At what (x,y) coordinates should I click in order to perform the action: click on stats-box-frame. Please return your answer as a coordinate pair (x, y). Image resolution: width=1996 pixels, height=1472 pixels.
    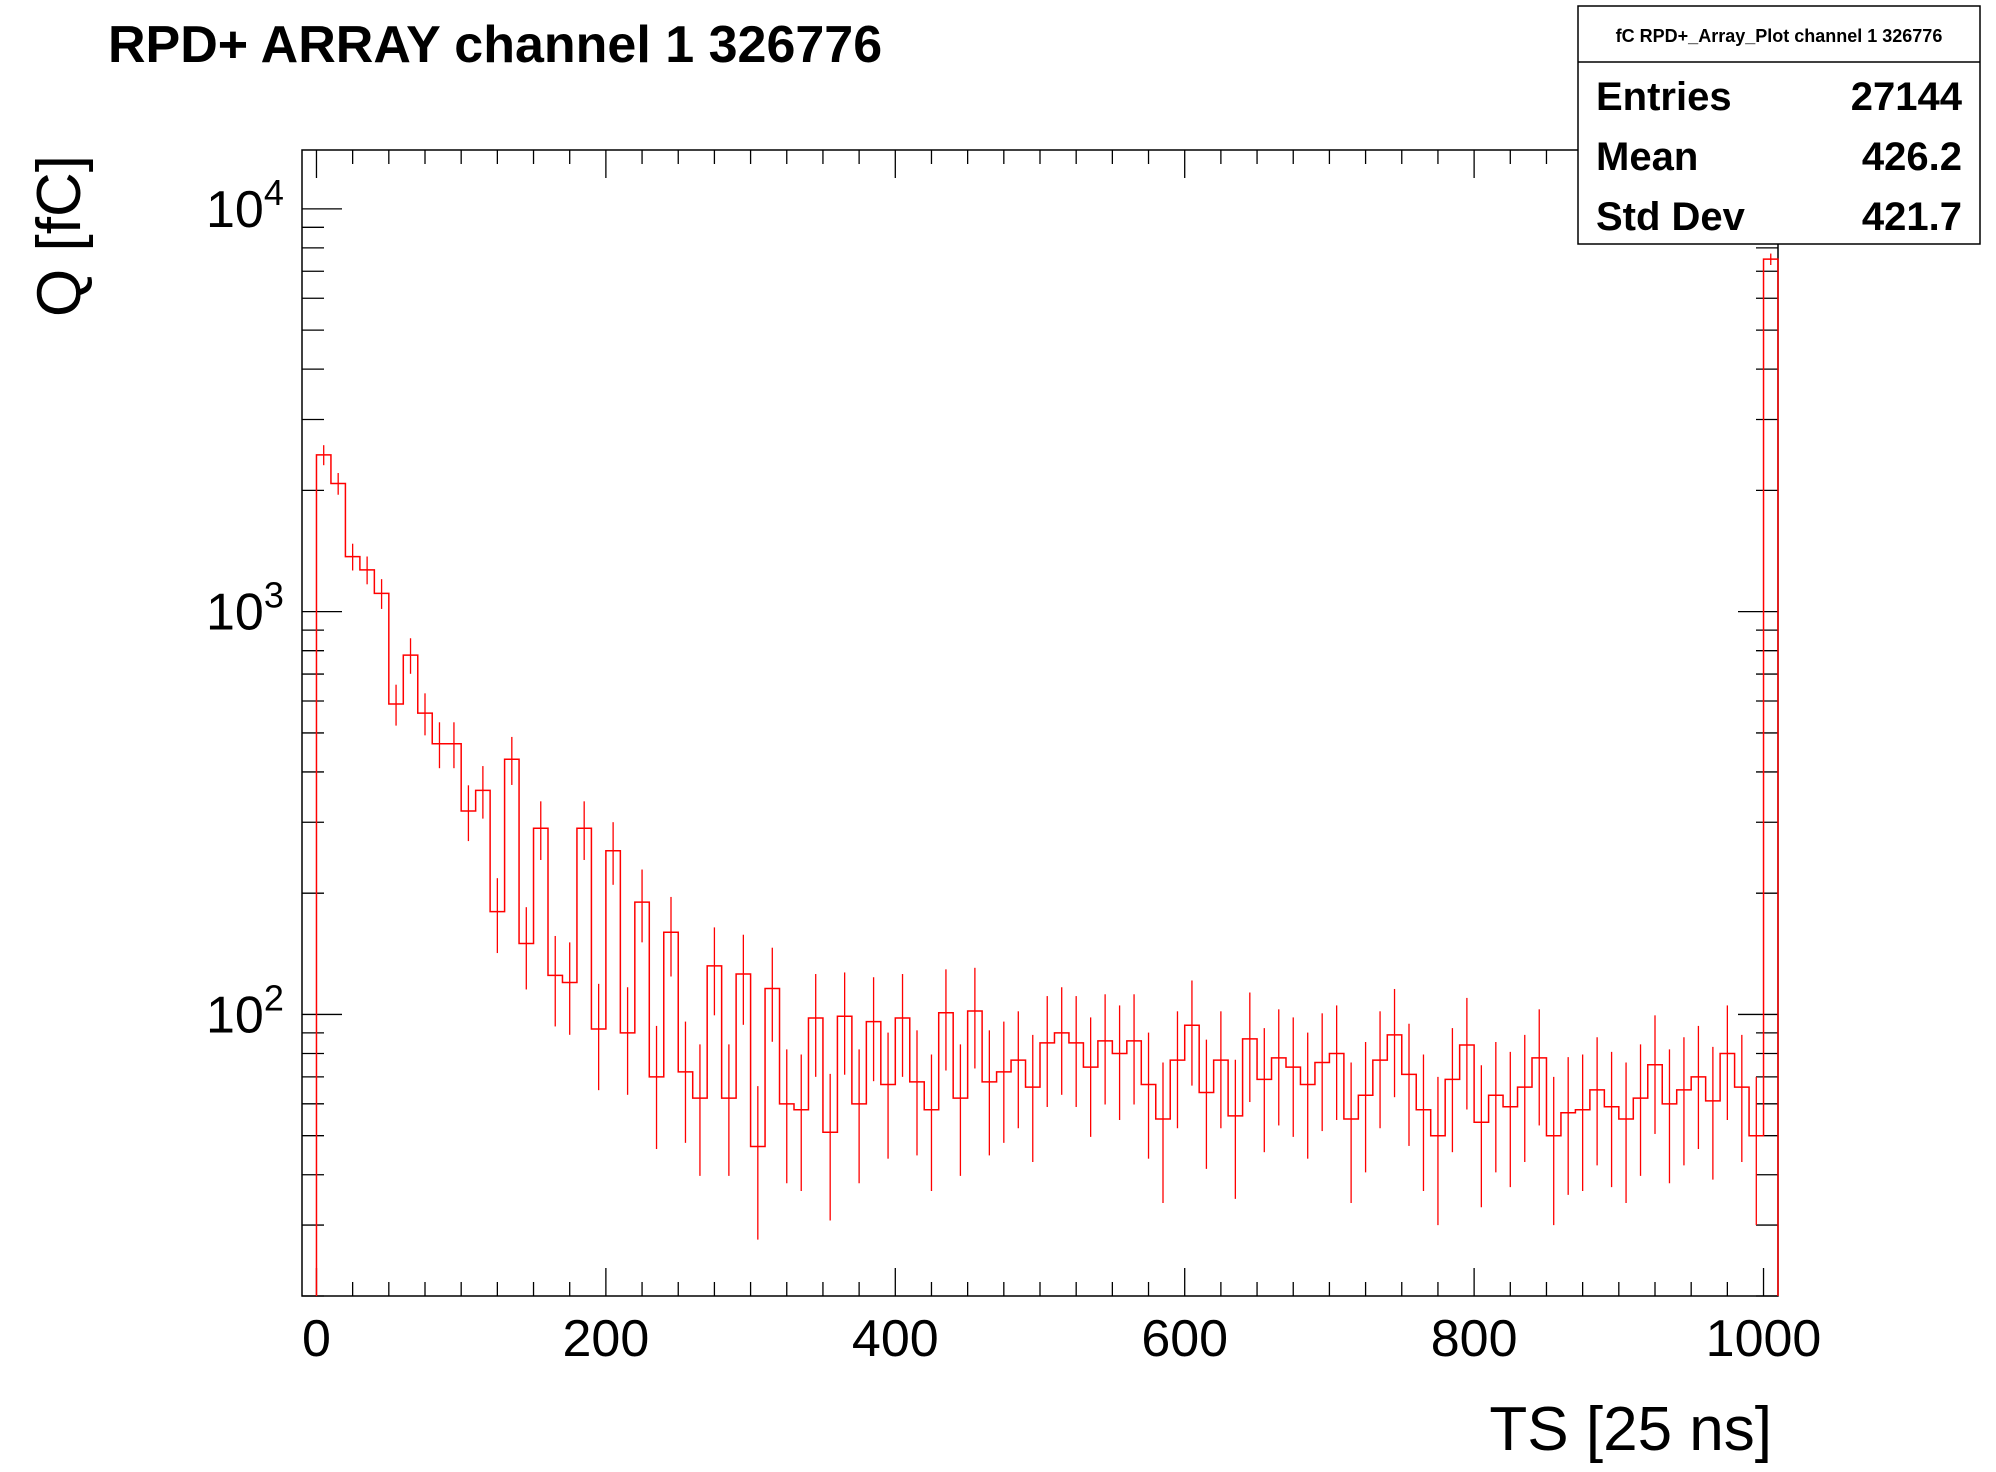
    Looking at the image, I should click on (1779, 125).